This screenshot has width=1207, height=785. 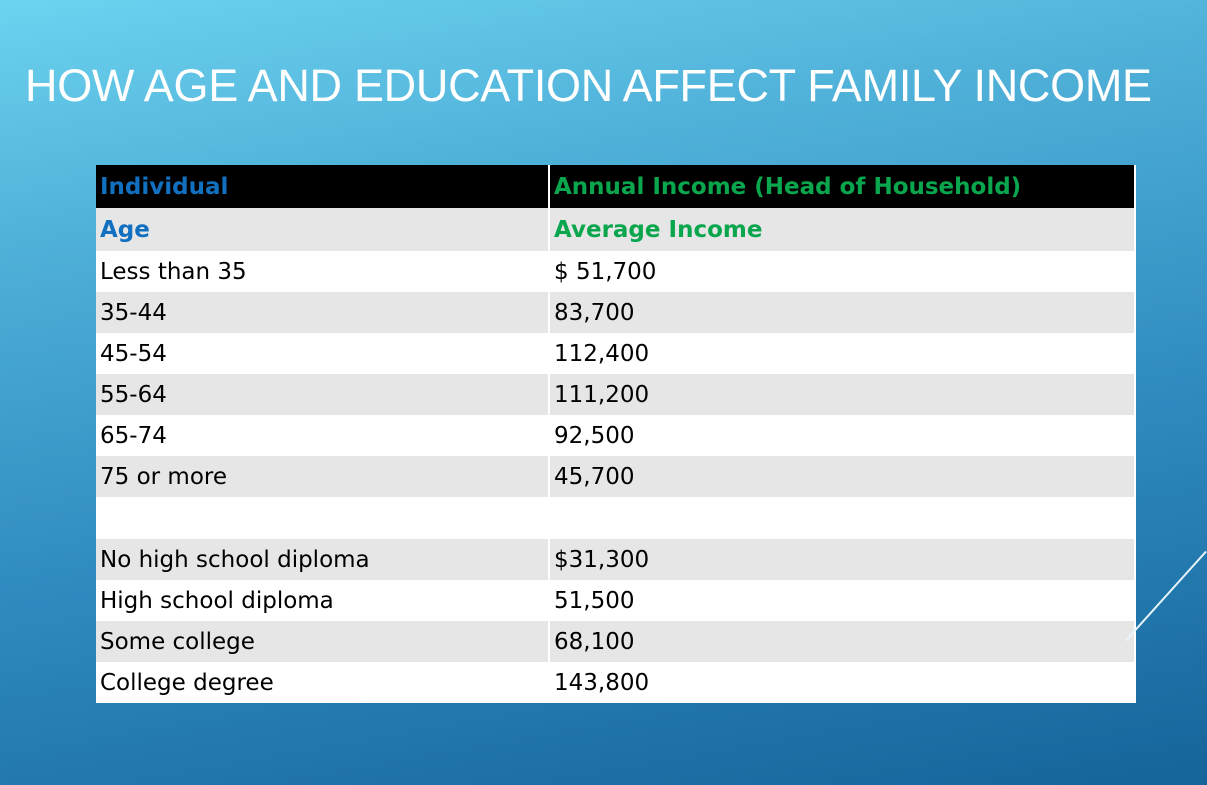 What do you see at coordinates (842, 476) in the screenshot?
I see `row-value: 45,700` at bounding box center [842, 476].